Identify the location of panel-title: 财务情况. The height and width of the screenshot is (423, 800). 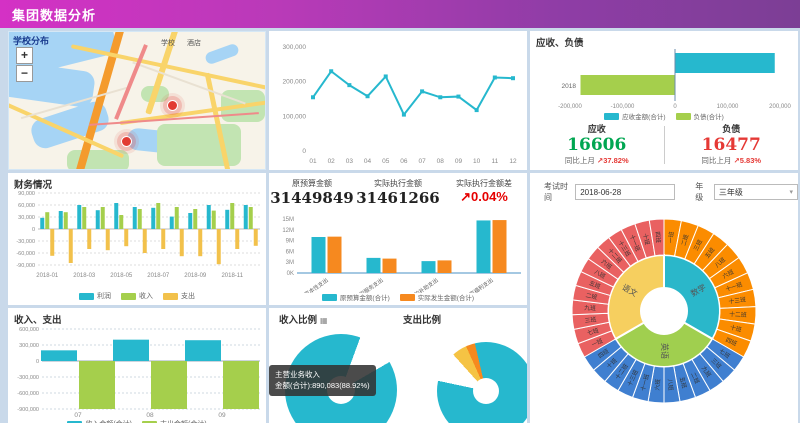
(33, 185).